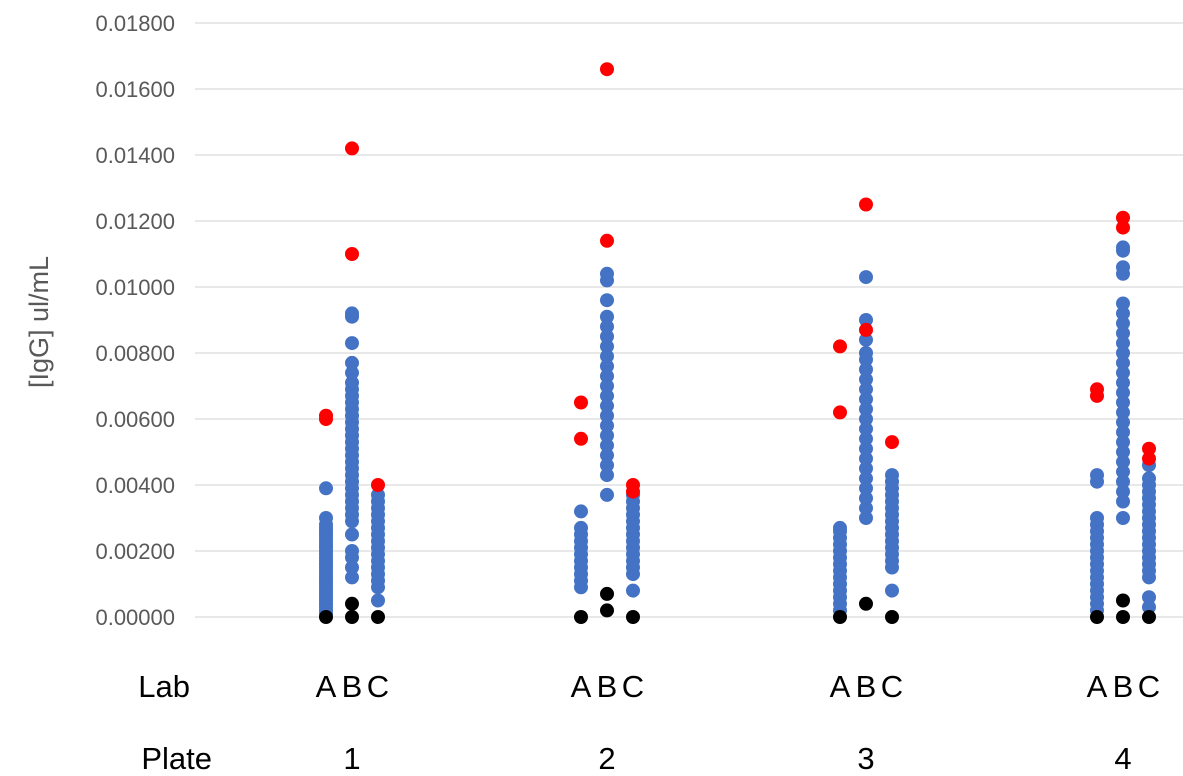 The image size is (1183, 776). Describe the element at coordinates (135, 89) in the screenshot. I see `y-tick-label: 0.01600` at that location.